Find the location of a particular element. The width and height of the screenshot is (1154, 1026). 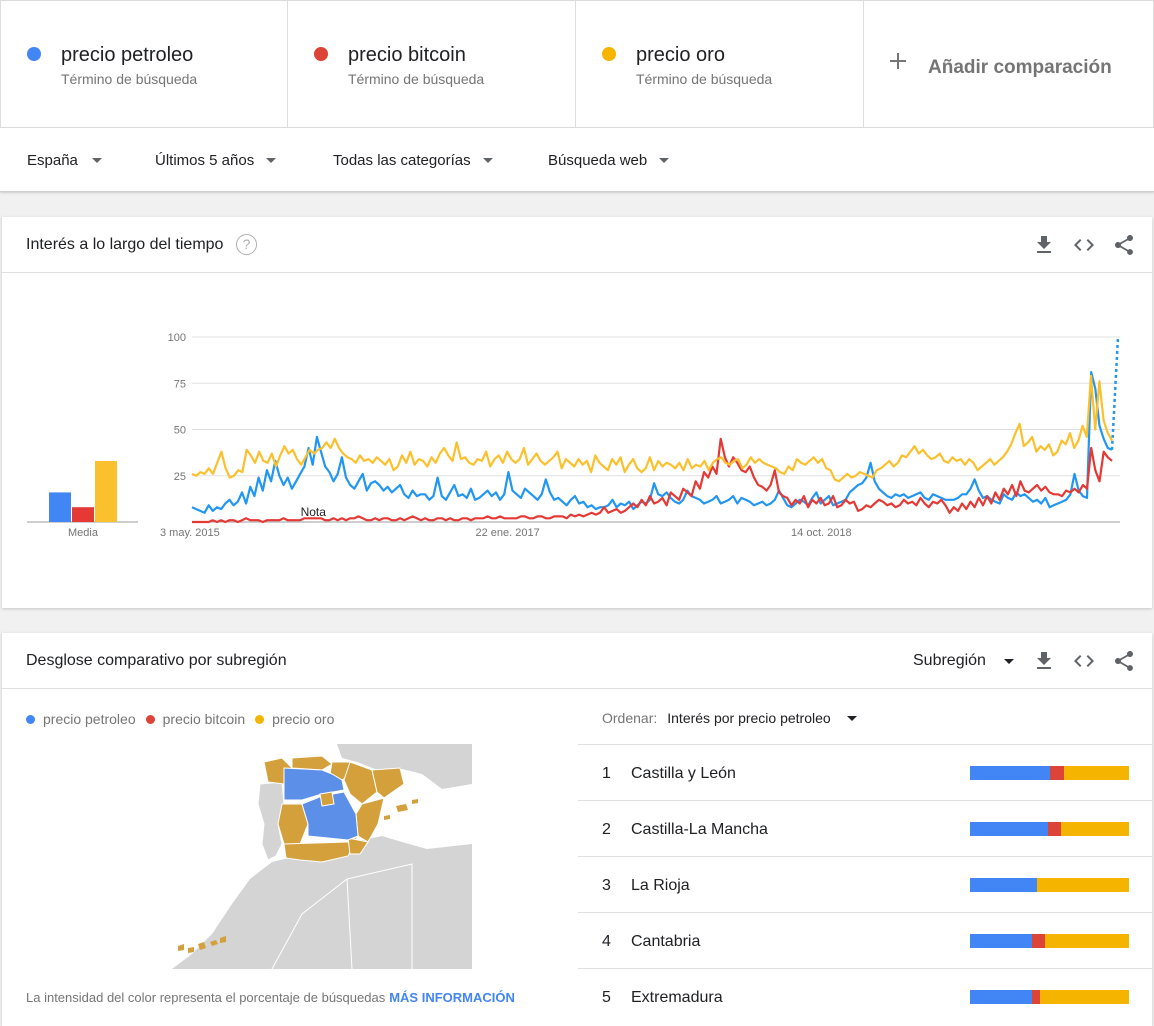

ranking-number: 5 is located at coordinates (606, 997).